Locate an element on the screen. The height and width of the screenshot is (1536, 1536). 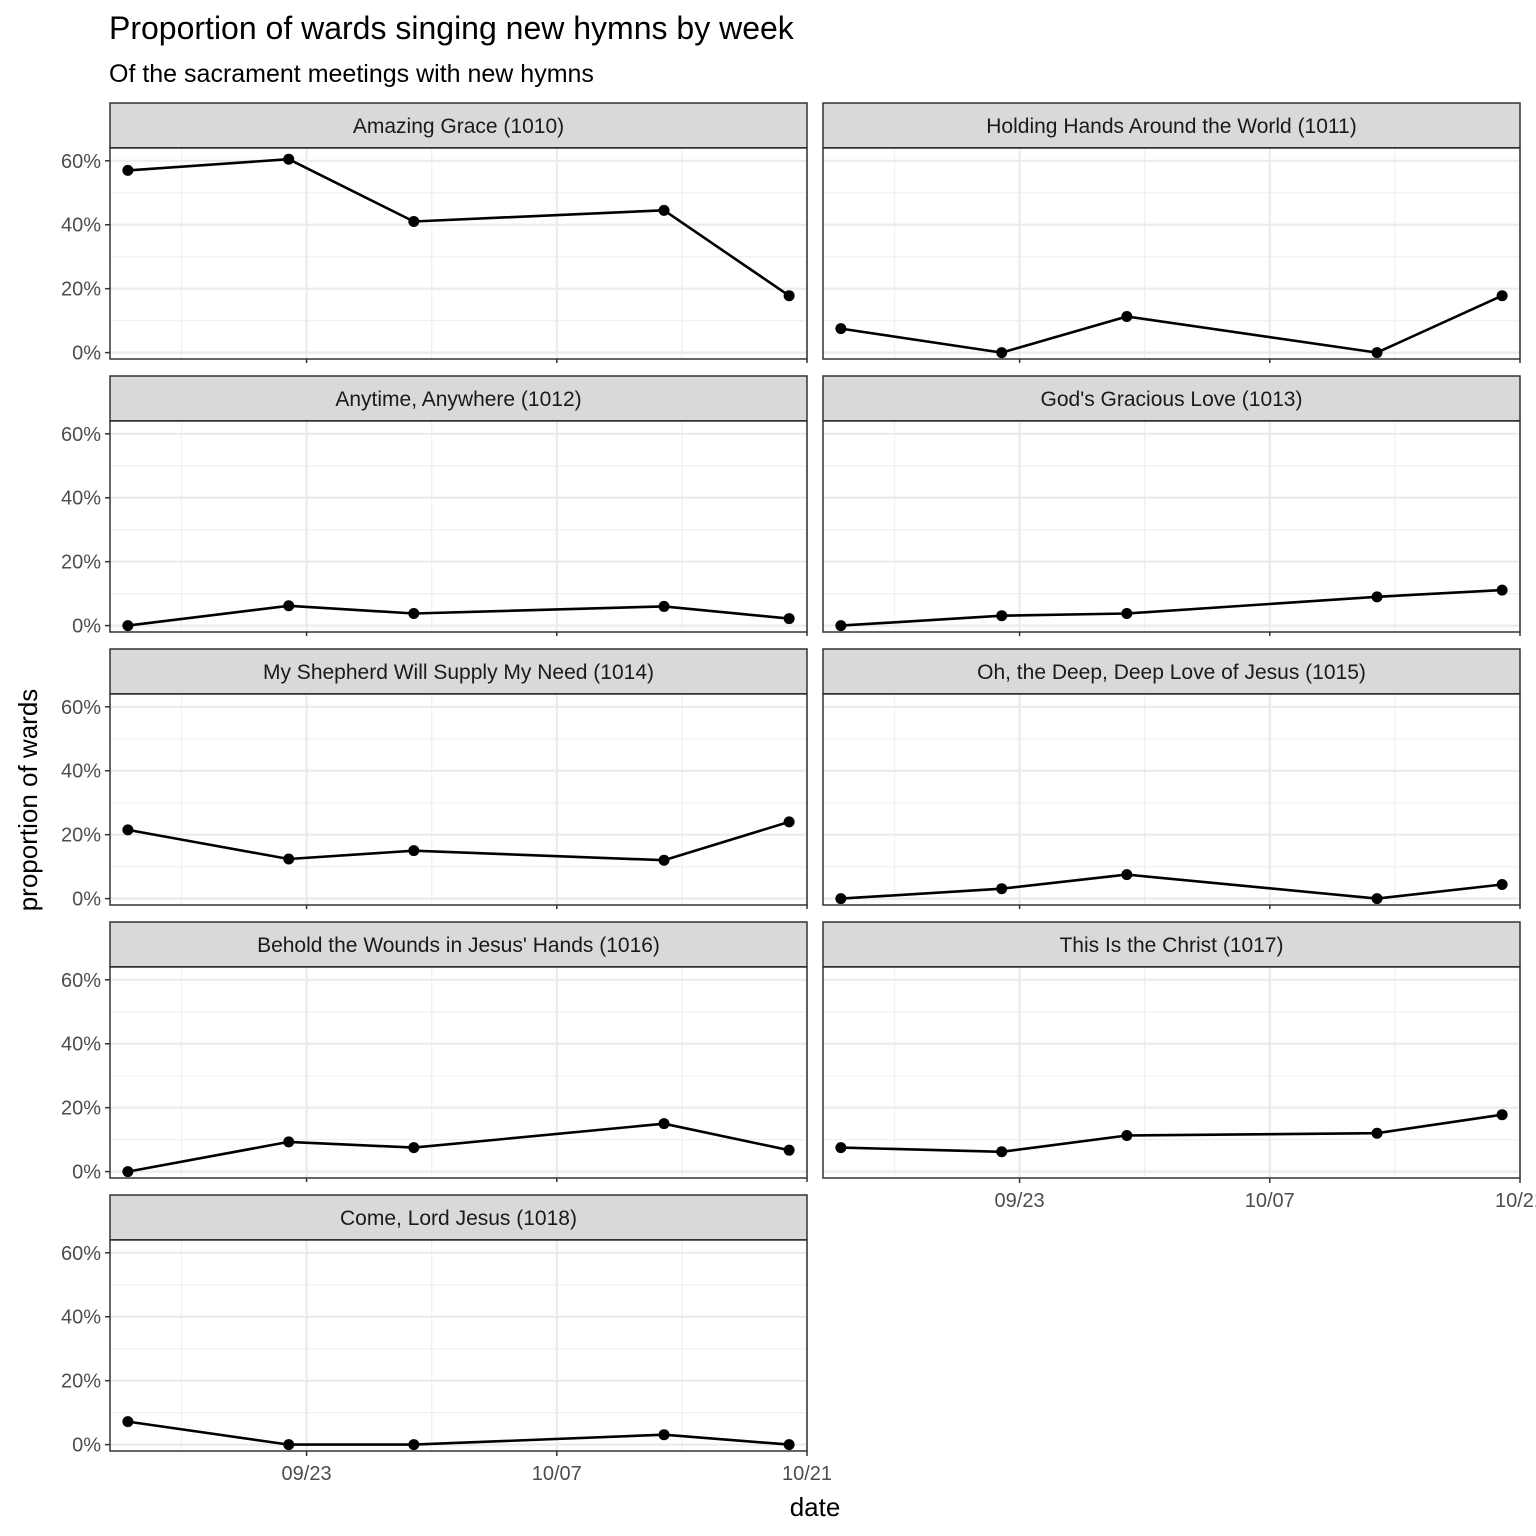
facet-strip-label: Oh, the Deep, Deep Love of Jesus (1015) is located at coordinates (1171, 672).